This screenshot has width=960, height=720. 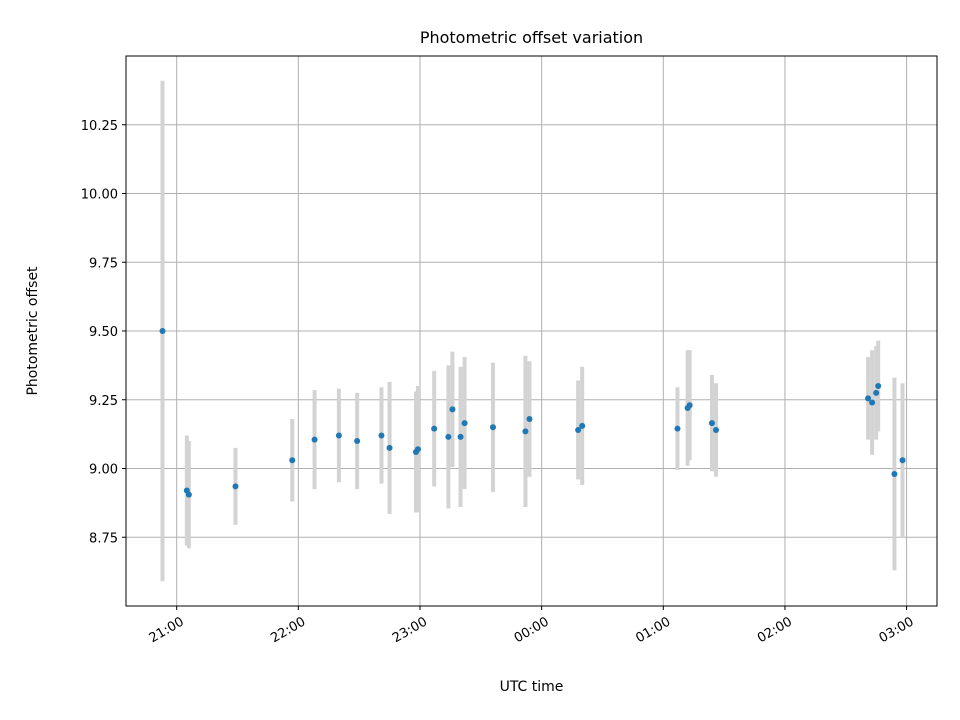 I want to click on y-tick-label: 10.25, so click(x=99, y=126).